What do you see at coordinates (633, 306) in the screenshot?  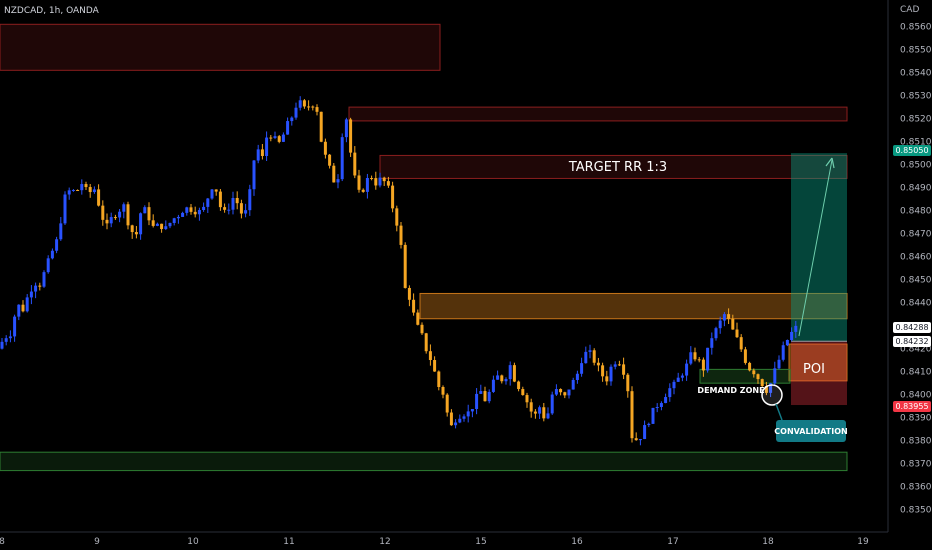 I see `orange-zone` at bounding box center [633, 306].